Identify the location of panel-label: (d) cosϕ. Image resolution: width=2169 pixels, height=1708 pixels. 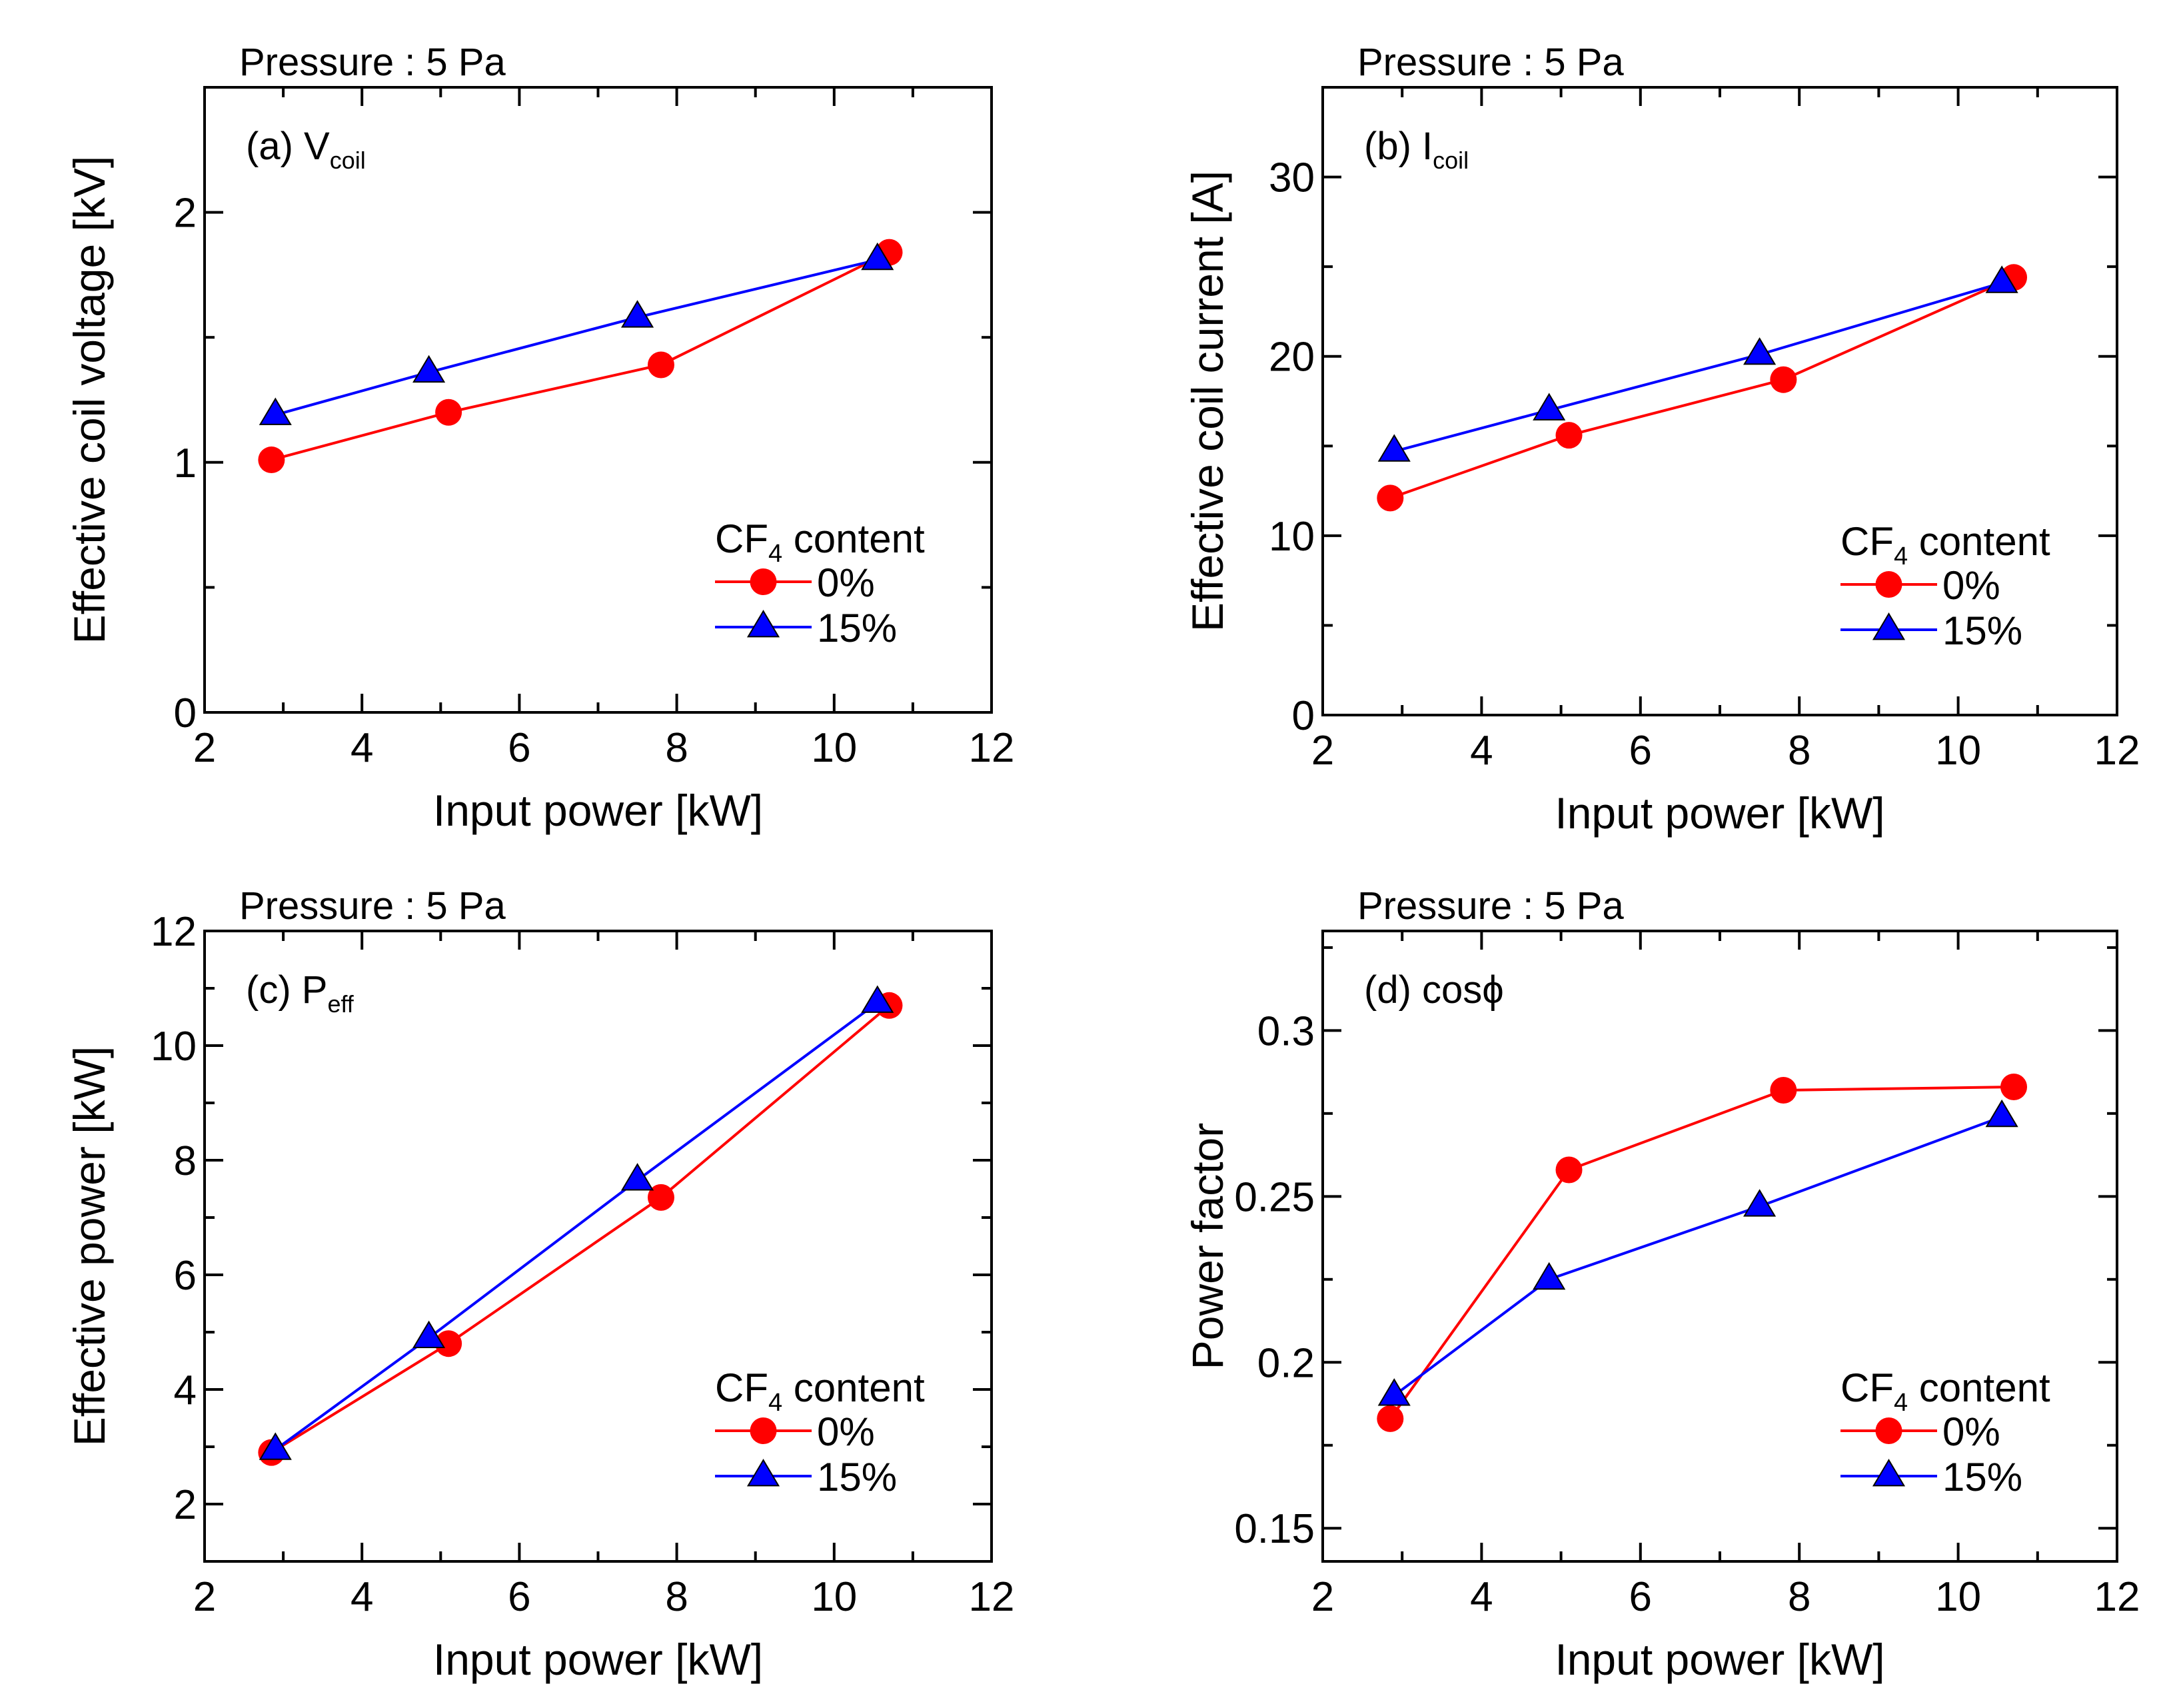
(1434, 990).